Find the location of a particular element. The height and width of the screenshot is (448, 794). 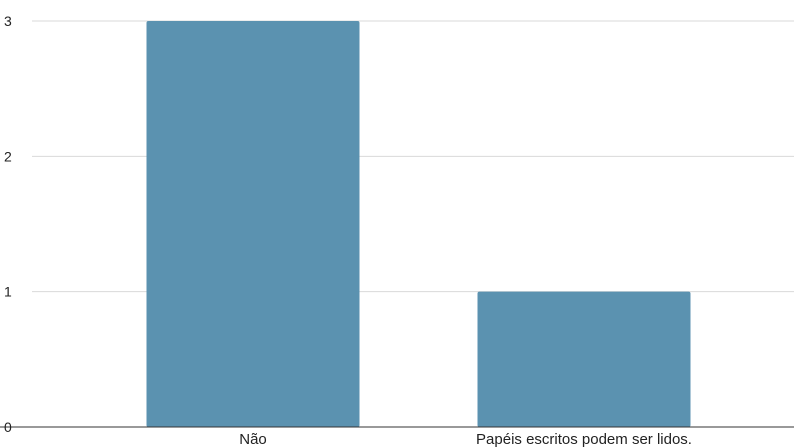

y-tick-label: 1 is located at coordinates (8, 292).